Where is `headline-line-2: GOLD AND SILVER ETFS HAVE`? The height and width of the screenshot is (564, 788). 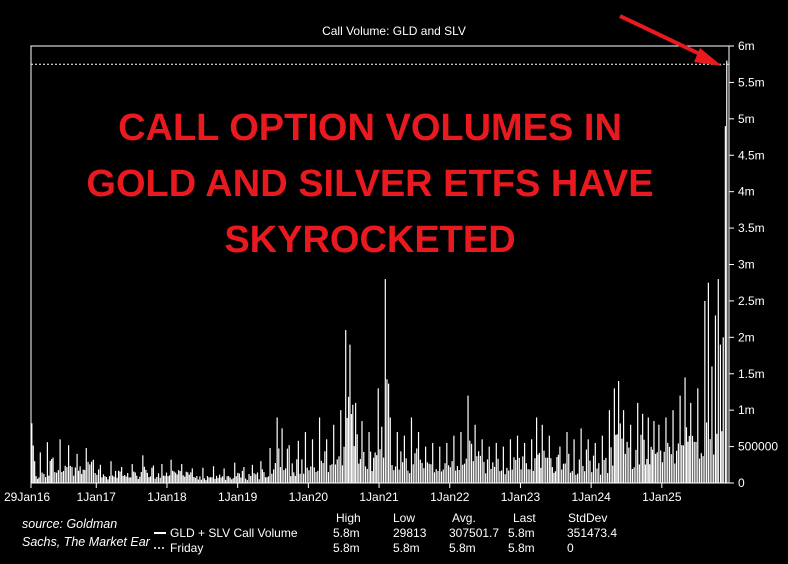 headline-line-2: GOLD AND SILVER ETFS HAVE is located at coordinates (369, 184).